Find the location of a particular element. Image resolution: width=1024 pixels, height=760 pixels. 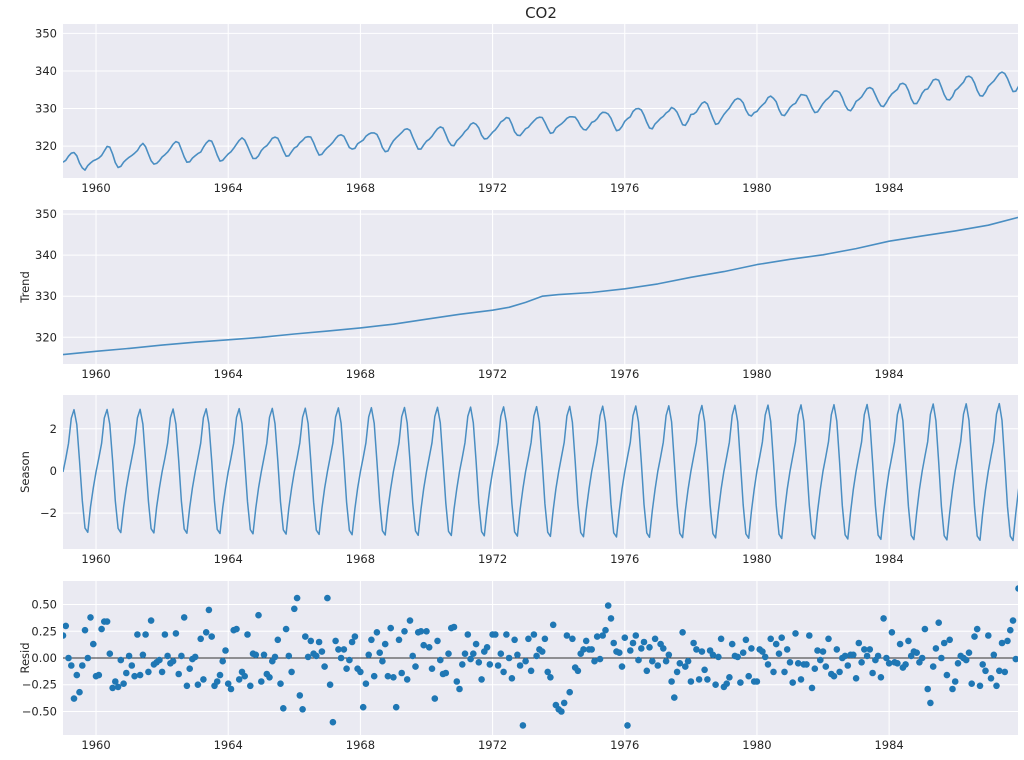

x-tick-label: 1984 is located at coordinates (888, 374).